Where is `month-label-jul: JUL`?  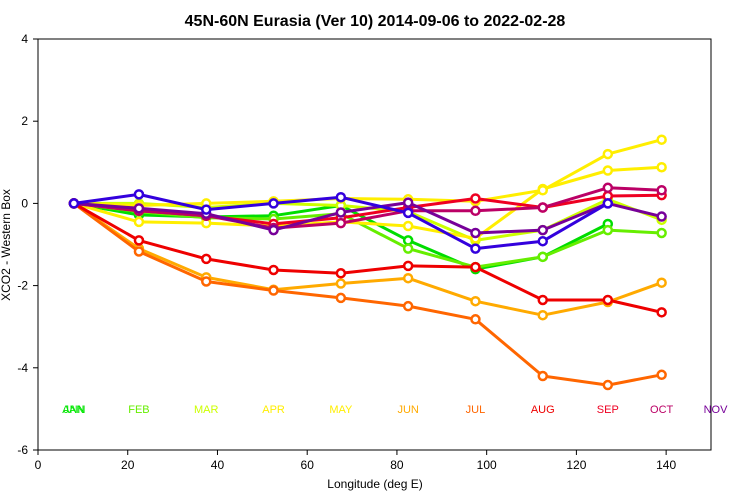
month-label-jul: JUL is located at coordinates (476, 410).